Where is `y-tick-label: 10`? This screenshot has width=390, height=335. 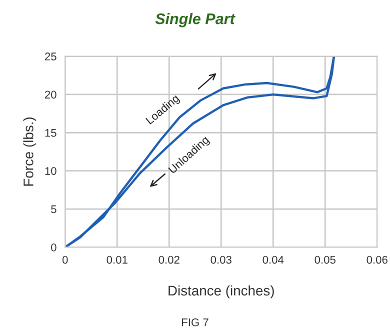
y-tick-label: 10 is located at coordinates (50, 171).